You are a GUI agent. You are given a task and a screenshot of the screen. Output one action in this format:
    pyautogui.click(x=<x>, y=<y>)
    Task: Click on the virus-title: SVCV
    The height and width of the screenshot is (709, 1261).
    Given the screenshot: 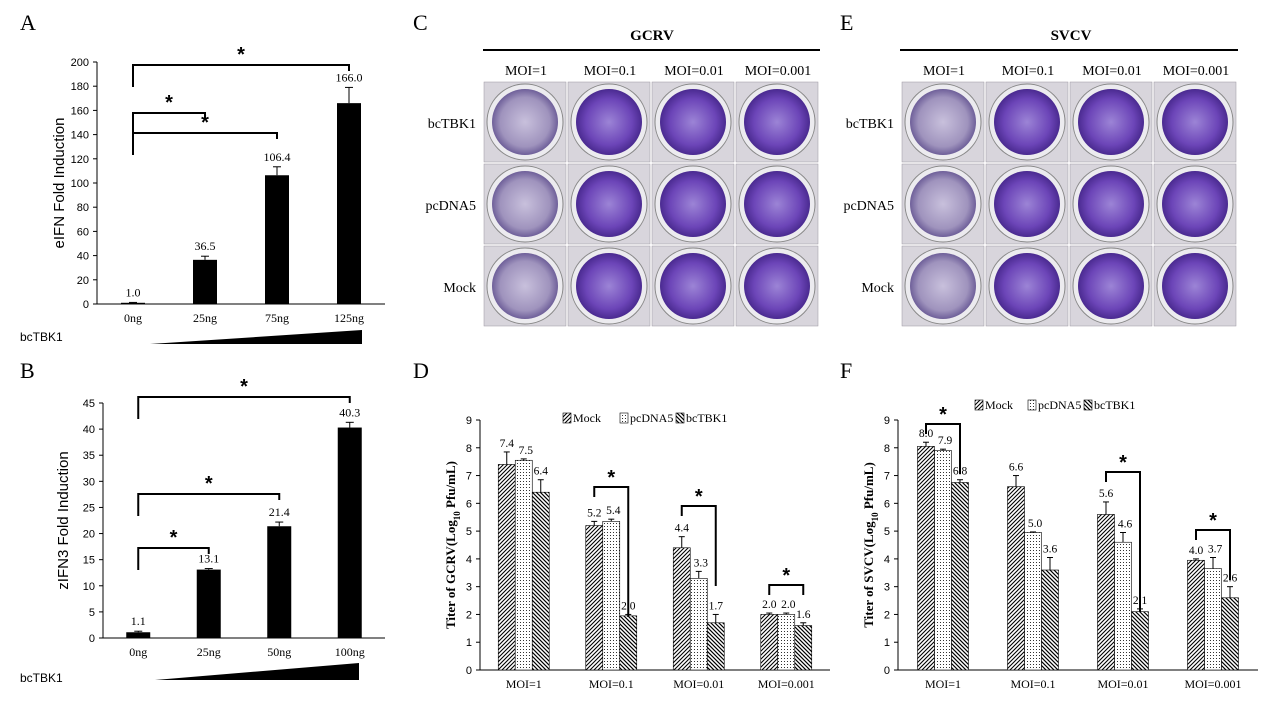 What is the action you would take?
    pyautogui.click(x=1071, y=36)
    